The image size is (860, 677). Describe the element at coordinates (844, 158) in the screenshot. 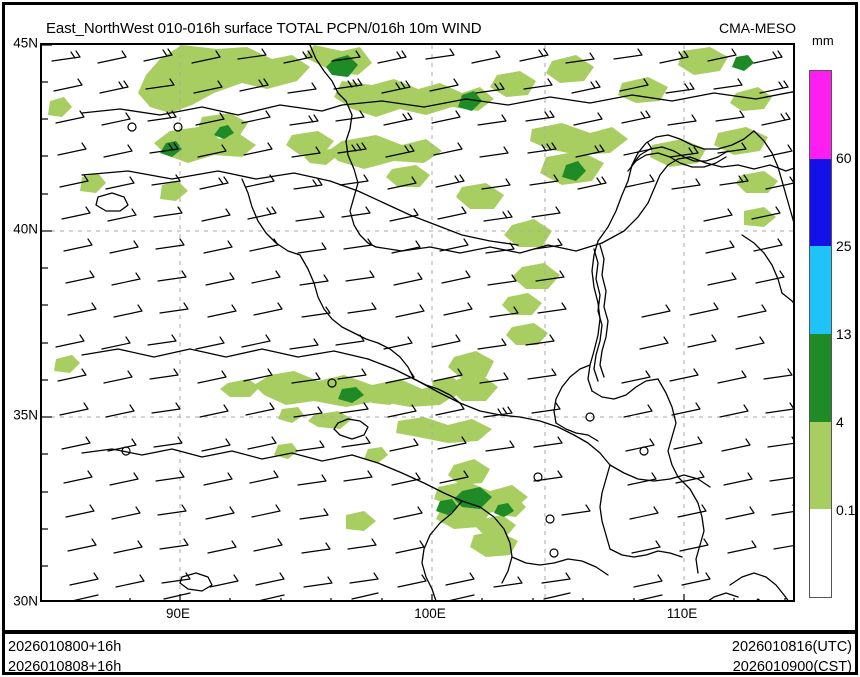

I see `colorbar-tick-60: 60` at that location.